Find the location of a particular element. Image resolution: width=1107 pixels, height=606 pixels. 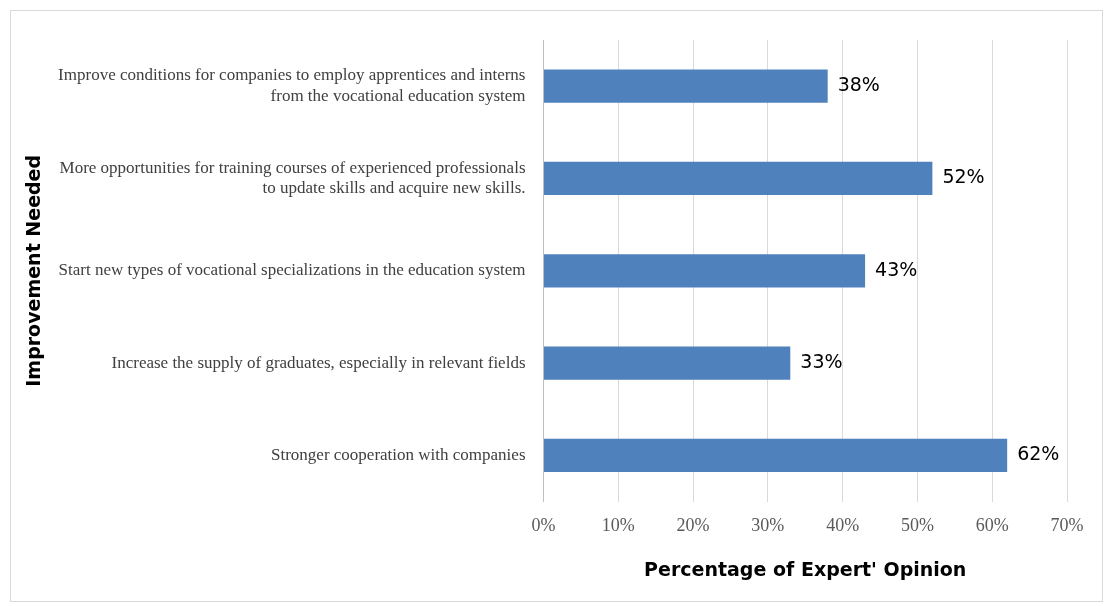

y-tick-label: Increase the supply of graduates, especially in relevant fields is located at coordinates (318, 362).